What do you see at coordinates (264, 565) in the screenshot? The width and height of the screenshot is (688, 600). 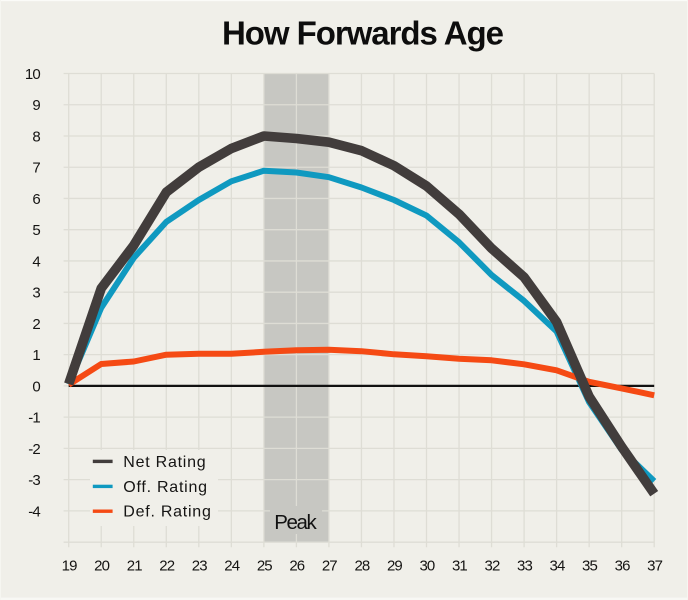 I see `svg-text: 25` at bounding box center [264, 565].